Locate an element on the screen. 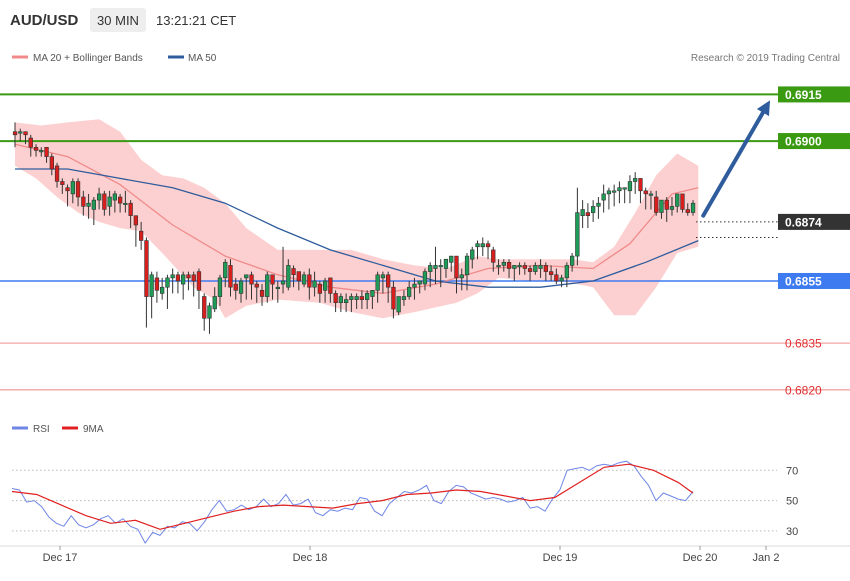 This screenshot has width=850, height=581. level-label-bg-resistance is located at coordinates (814, 141).